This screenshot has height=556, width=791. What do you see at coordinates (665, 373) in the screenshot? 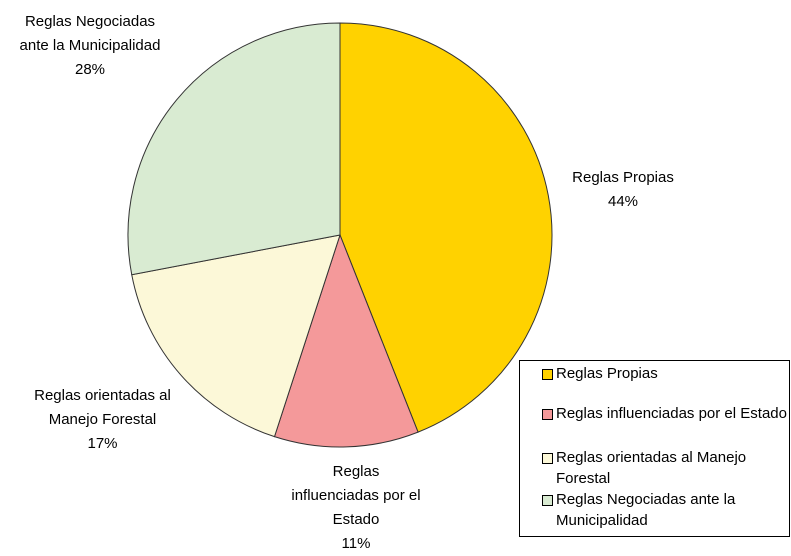
I see `legend-item: Reglas Propias` at bounding box center [665, 373].